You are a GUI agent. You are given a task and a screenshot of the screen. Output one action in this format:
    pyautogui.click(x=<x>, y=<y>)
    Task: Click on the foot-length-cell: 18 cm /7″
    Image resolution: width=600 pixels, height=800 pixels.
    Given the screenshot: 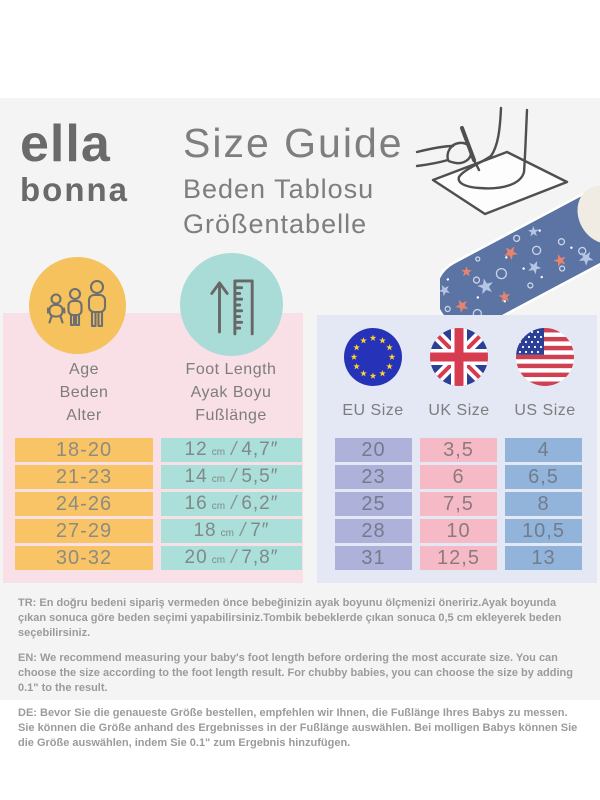 What is the action you would take?
    pyautogui.click(x=231, y=531)
    